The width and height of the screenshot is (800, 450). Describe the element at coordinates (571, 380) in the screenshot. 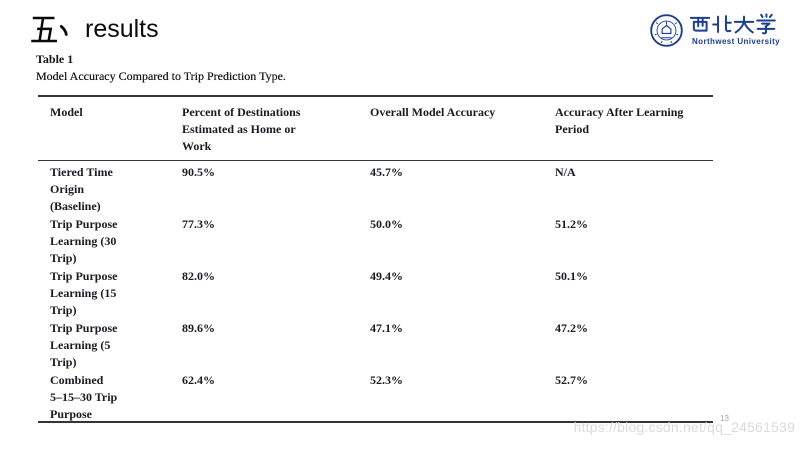

I see `cell-accuracy-after-learning: 52.7%` at that location.